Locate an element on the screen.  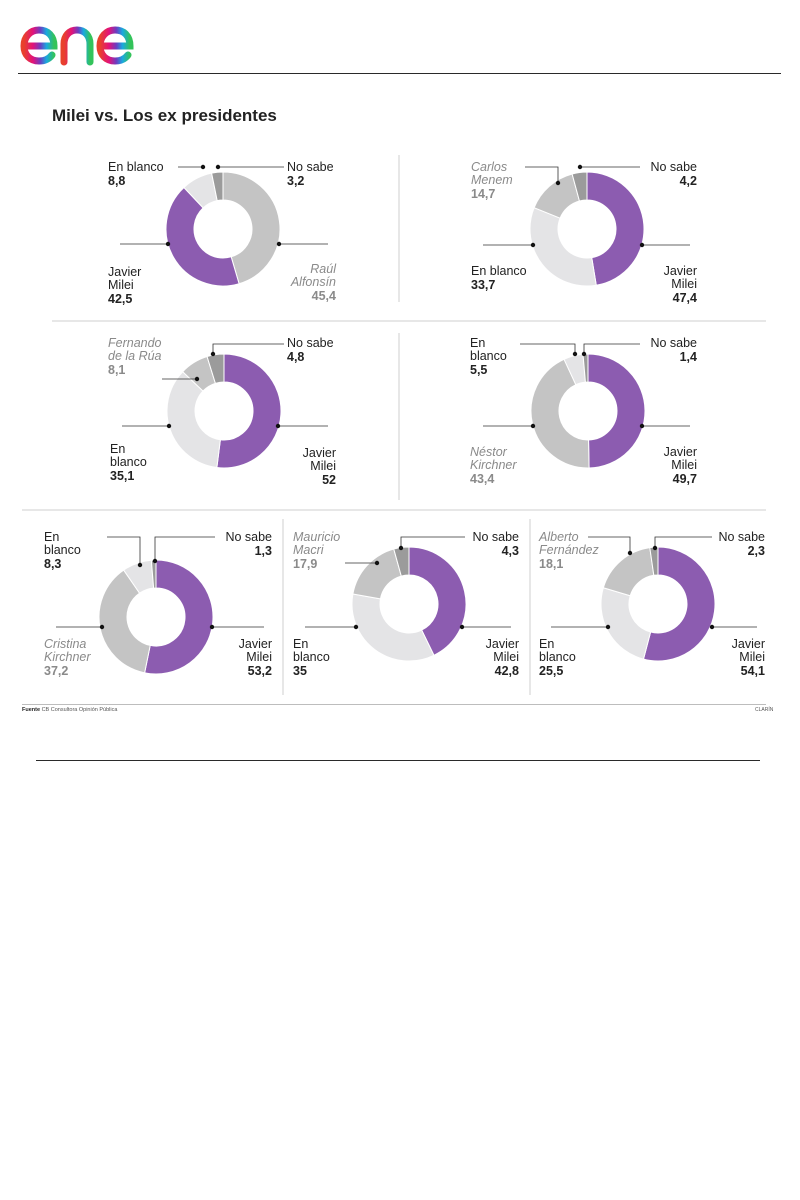
label-rival-line: Menem is located at coordinates (492, 180).